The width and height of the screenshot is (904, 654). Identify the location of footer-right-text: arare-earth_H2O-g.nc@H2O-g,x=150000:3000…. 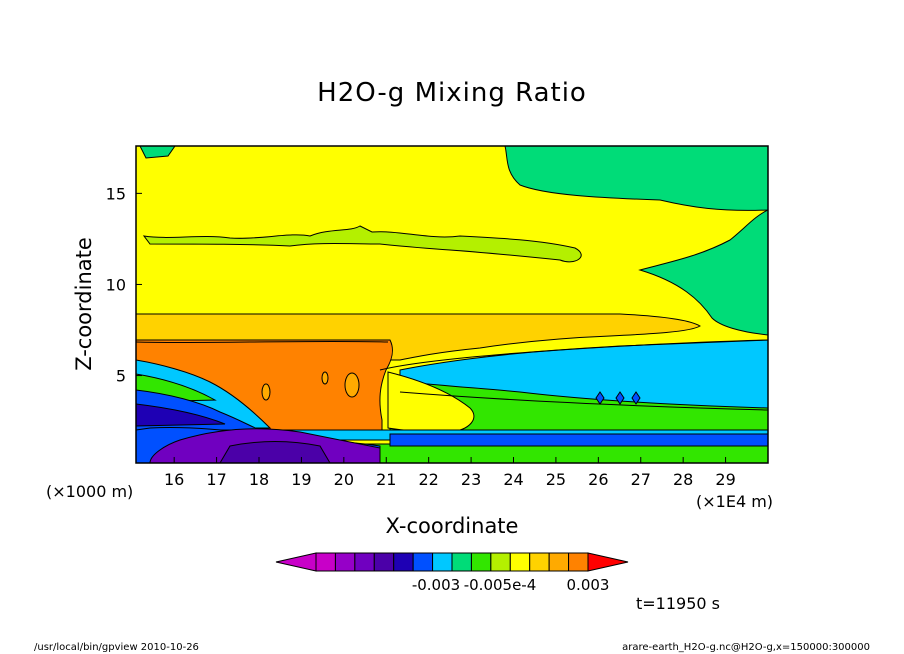
(746, 647).